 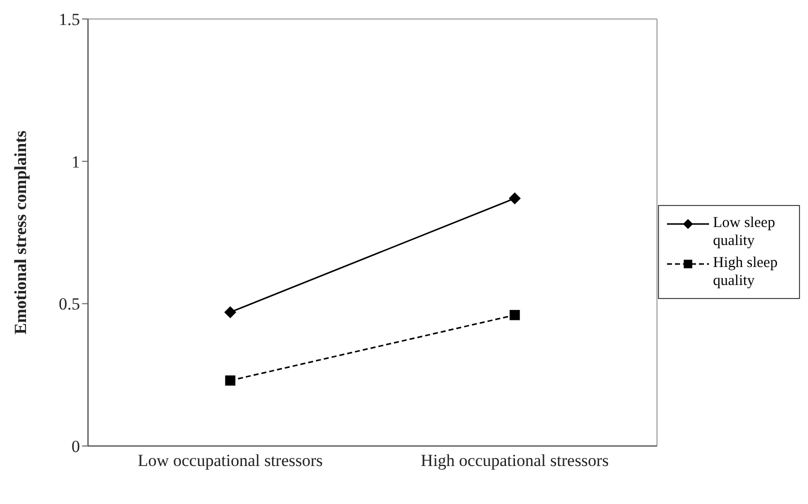 I want to click on legend-label: High sleep quality, so click(x=746, y=272).